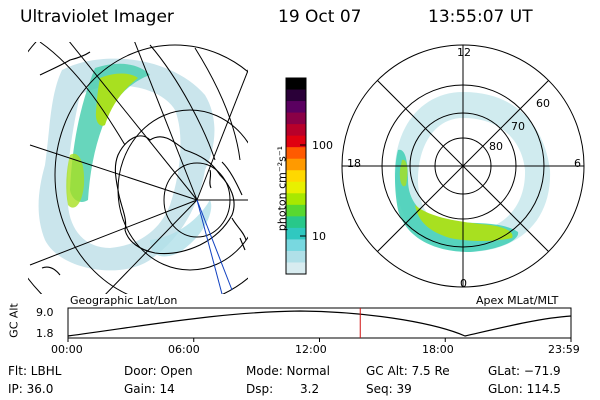  What do you see at coordinates (517, 300) in the screenshot?
I see `right-map-caption: Apex MLat/MLT` at bounding box center [517, 300].